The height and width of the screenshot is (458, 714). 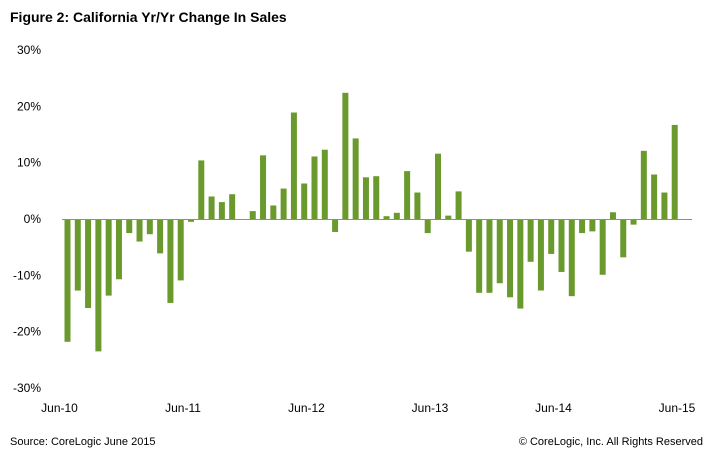 I want to click on x-tick-label: Jun-10, so click(x=59, y=408).